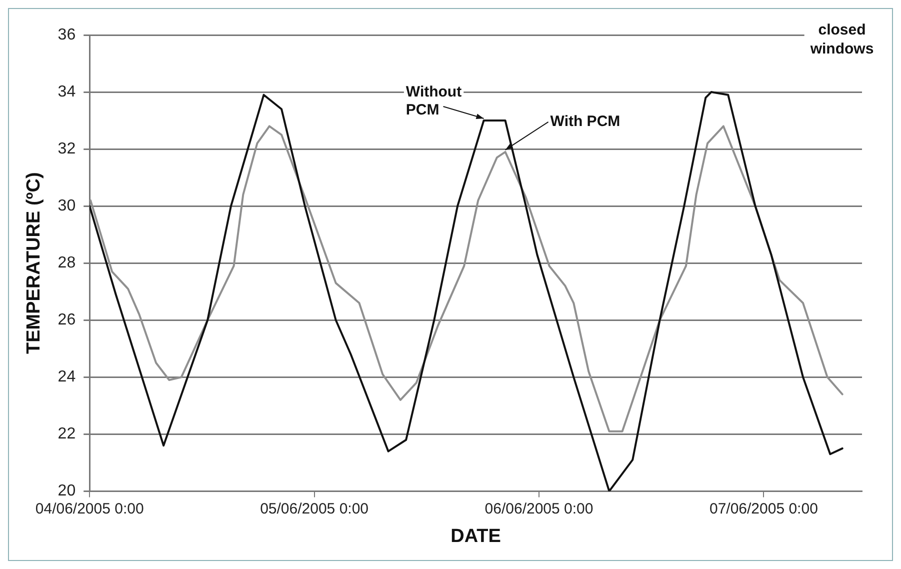 This screenshot has width=901, height=569. What do you see at coordinates (539, 509) in the screenshot?
I see `x-tick-label: 06/06/2005 0:00` at bounding box center [539, 509].